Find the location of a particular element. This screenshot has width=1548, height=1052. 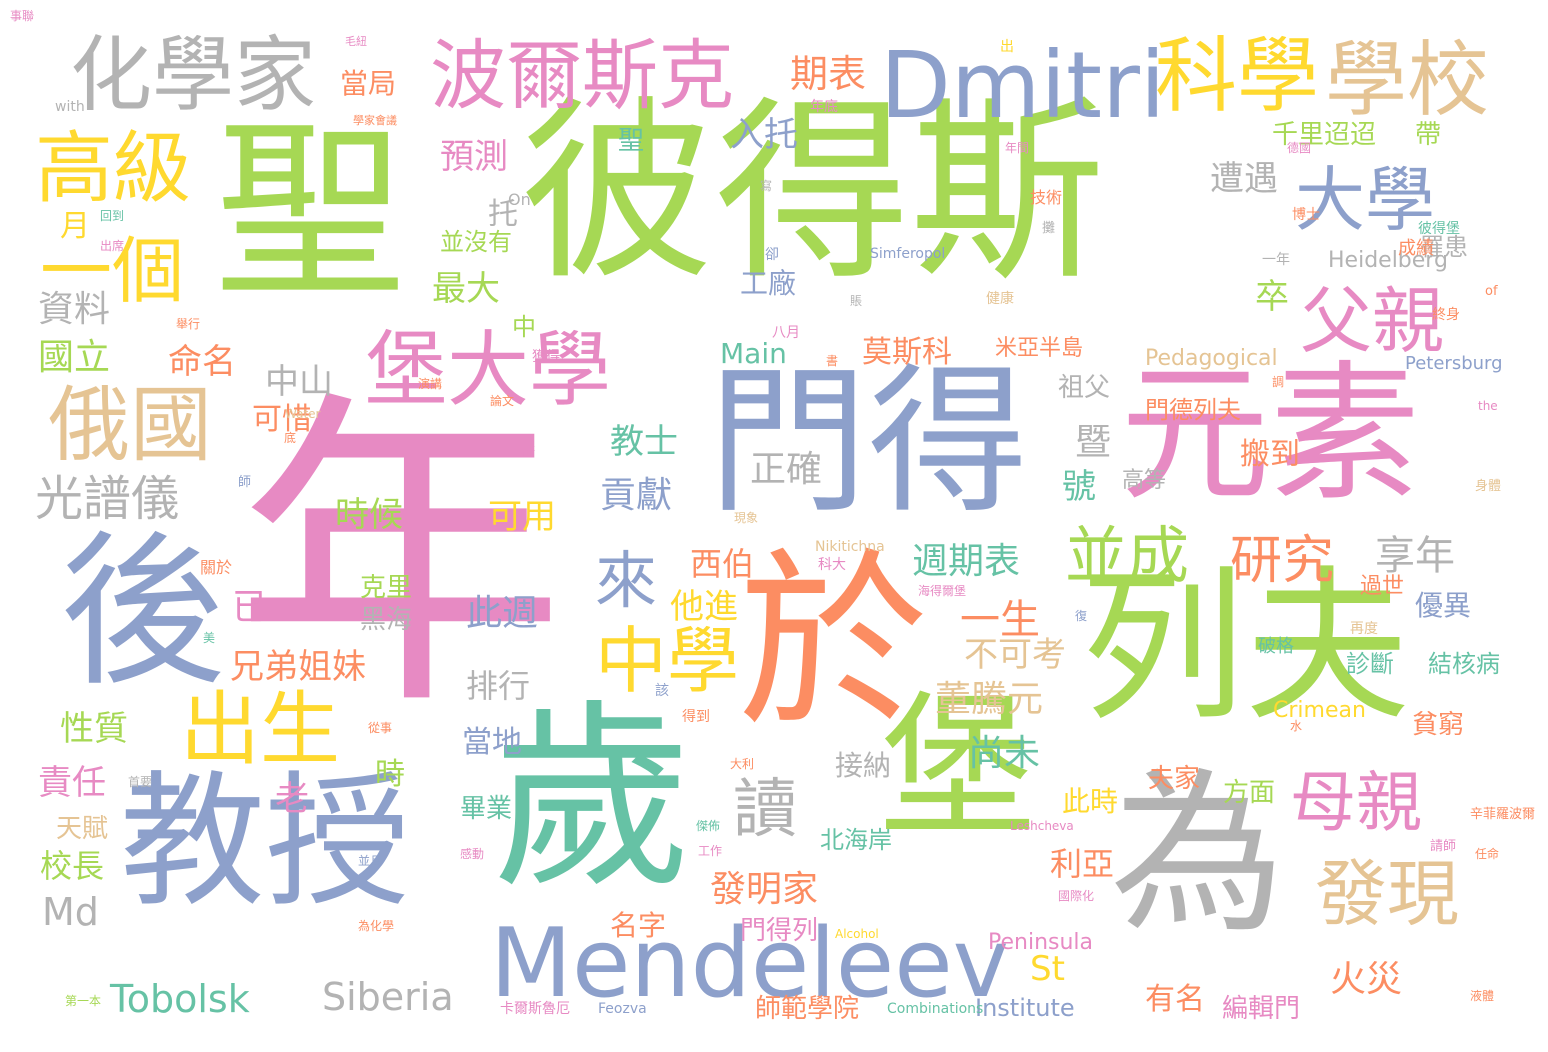

word-46: 中山 is located at coordinates (299, 382).